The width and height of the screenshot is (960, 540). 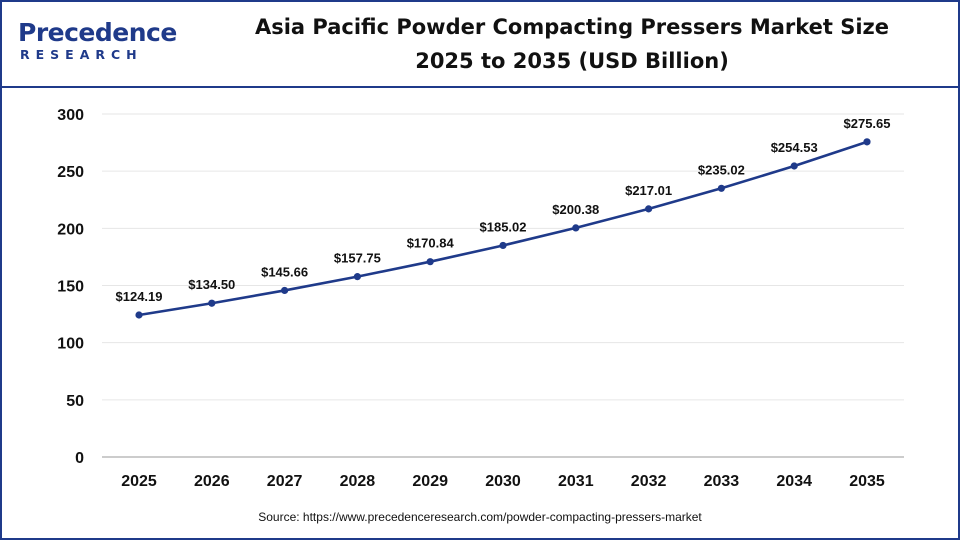 What do you see at coordinates (358, 481) in the screenshot?
I see `x-tick-label: 2028` at bounding box center [358, 481].